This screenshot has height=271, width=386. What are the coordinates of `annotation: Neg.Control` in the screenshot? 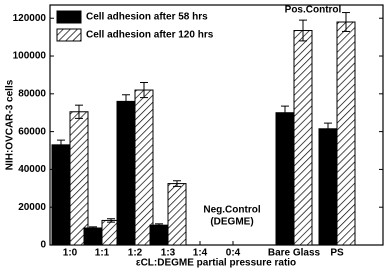 It's located at (231, 210).